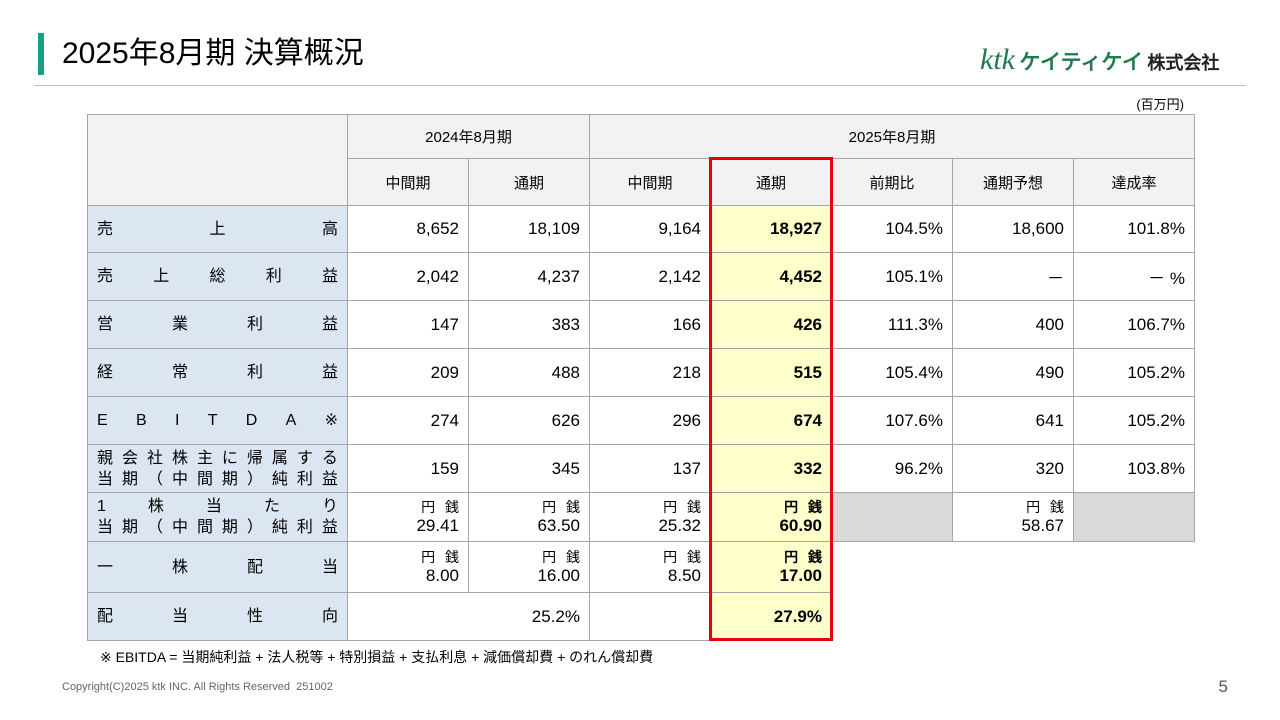  What do you see at coordinates (771, 276) in the screenshot?
I see `value-cell: 4,452` at bounding box center [771, 276].